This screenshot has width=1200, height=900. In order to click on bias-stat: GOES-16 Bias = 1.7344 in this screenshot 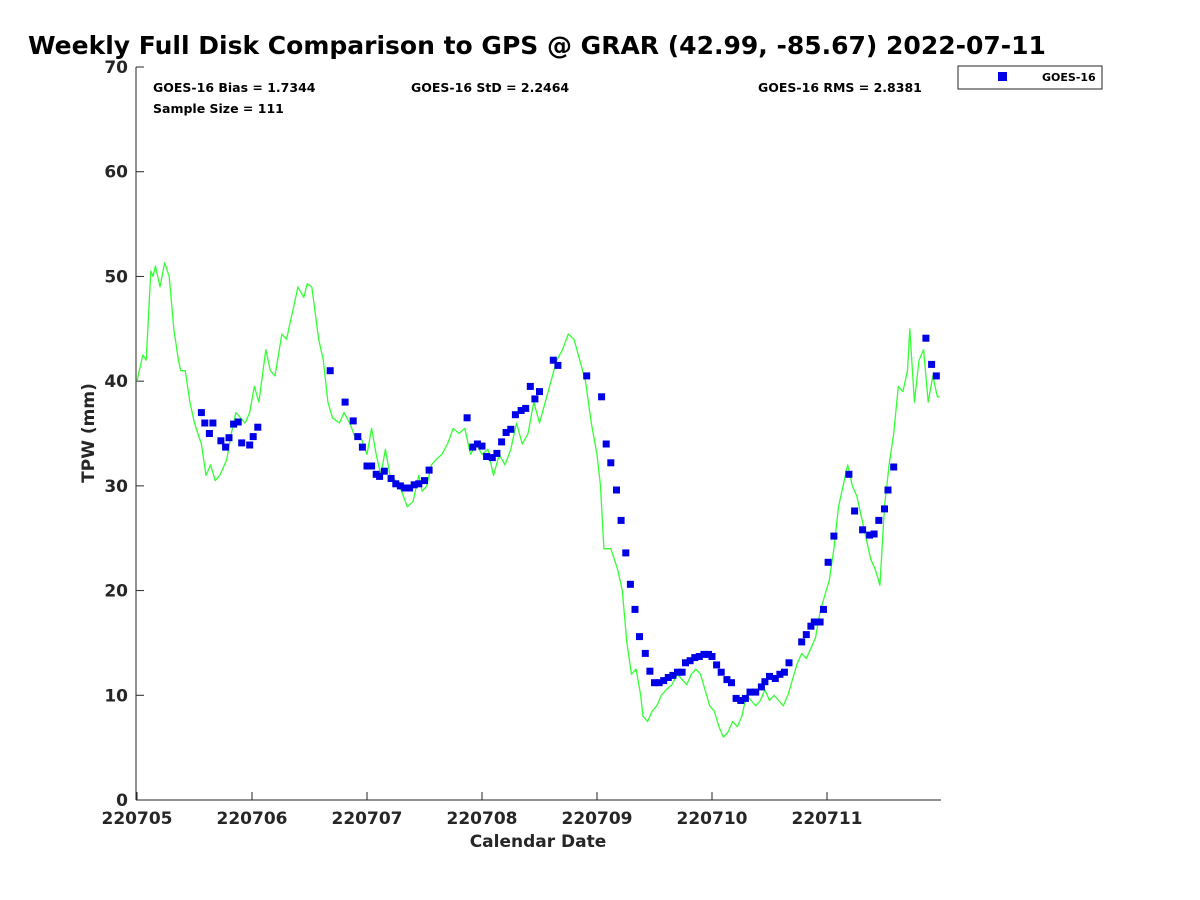, I will do `click(234, 87)`.